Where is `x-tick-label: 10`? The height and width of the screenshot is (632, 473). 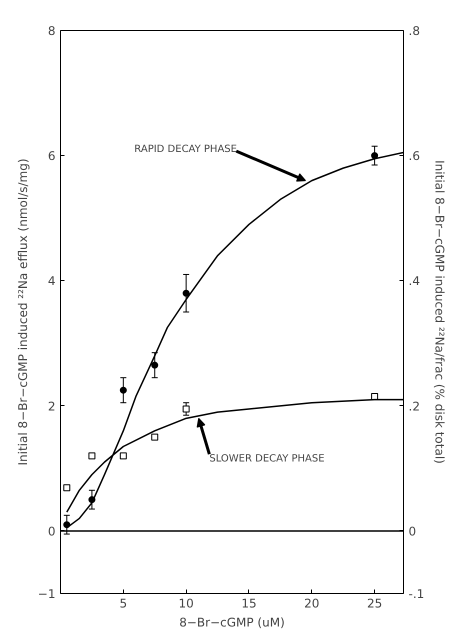 x-tick-label: 10 is located at coordinates (186, 603).